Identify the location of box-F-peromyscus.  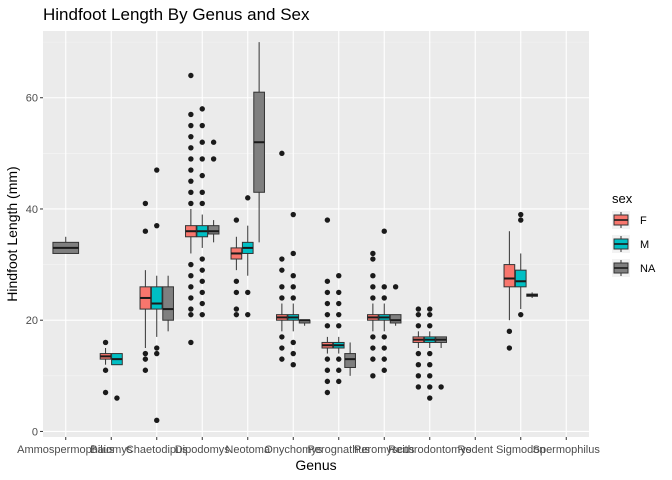
(373, 314).